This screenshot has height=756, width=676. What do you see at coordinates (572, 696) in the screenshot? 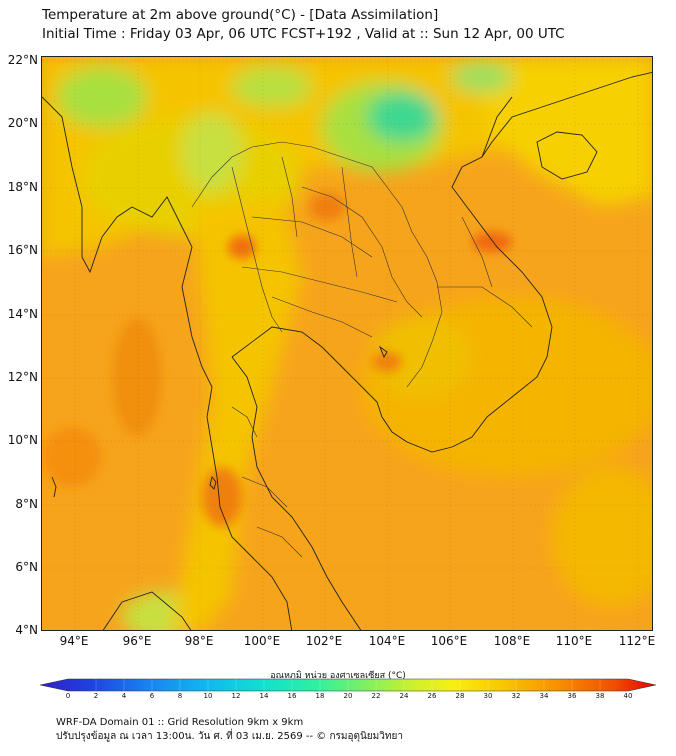
I see `colorbar-tick: 36` at bounding box center [572, 696].